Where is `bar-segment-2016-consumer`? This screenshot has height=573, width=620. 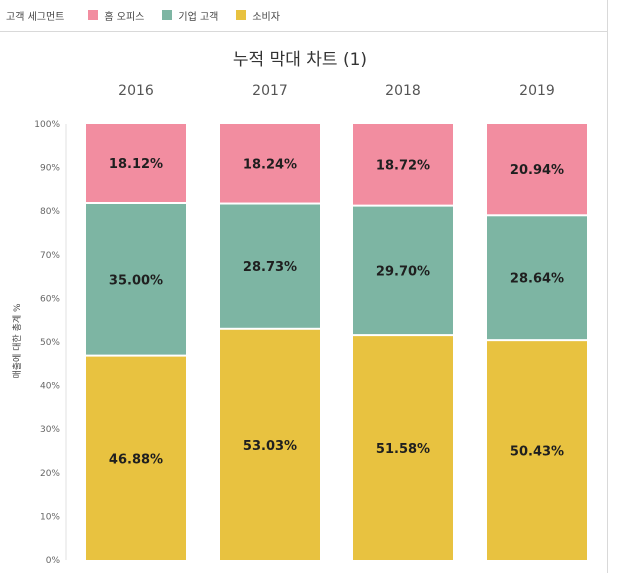
bar-segment-2016-consumer is located at coordinates (136, 458).